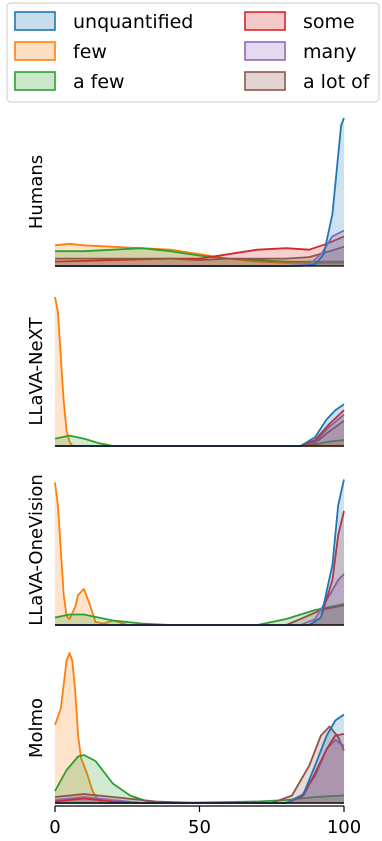 The width and height of the screenshot is (382, 841). What do you see at coordinates (133, 22) in the screenshot?
I see `legend-label: unquantified` at bounding box center [133, 22].